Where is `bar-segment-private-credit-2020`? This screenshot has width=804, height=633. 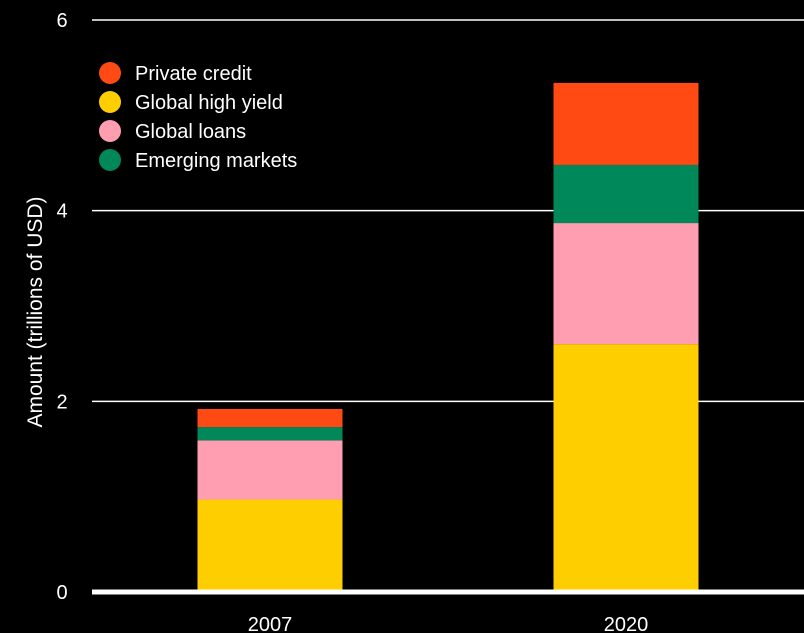
bar-segment-private-credit-2020 is located at coordinates (626, 123).